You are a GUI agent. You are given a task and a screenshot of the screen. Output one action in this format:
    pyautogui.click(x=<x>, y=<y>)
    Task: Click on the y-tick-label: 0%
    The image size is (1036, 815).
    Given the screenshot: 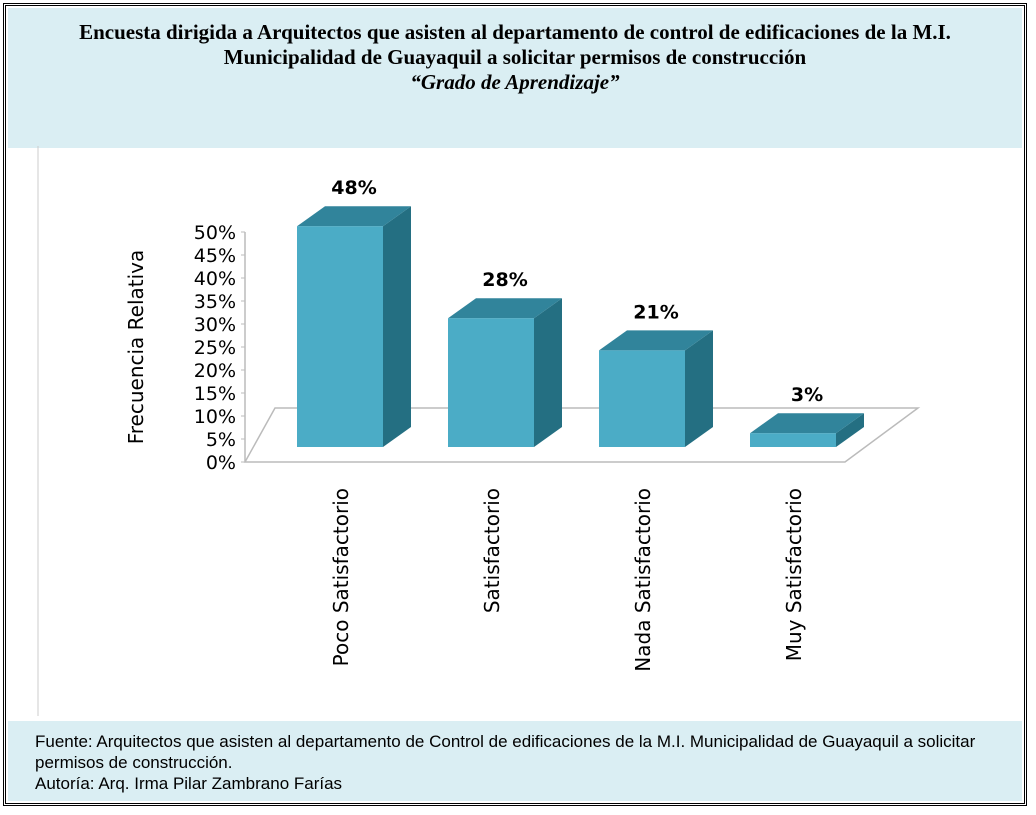 What is the action you would take?
    pyautogui.click(x=221, y=463)
    